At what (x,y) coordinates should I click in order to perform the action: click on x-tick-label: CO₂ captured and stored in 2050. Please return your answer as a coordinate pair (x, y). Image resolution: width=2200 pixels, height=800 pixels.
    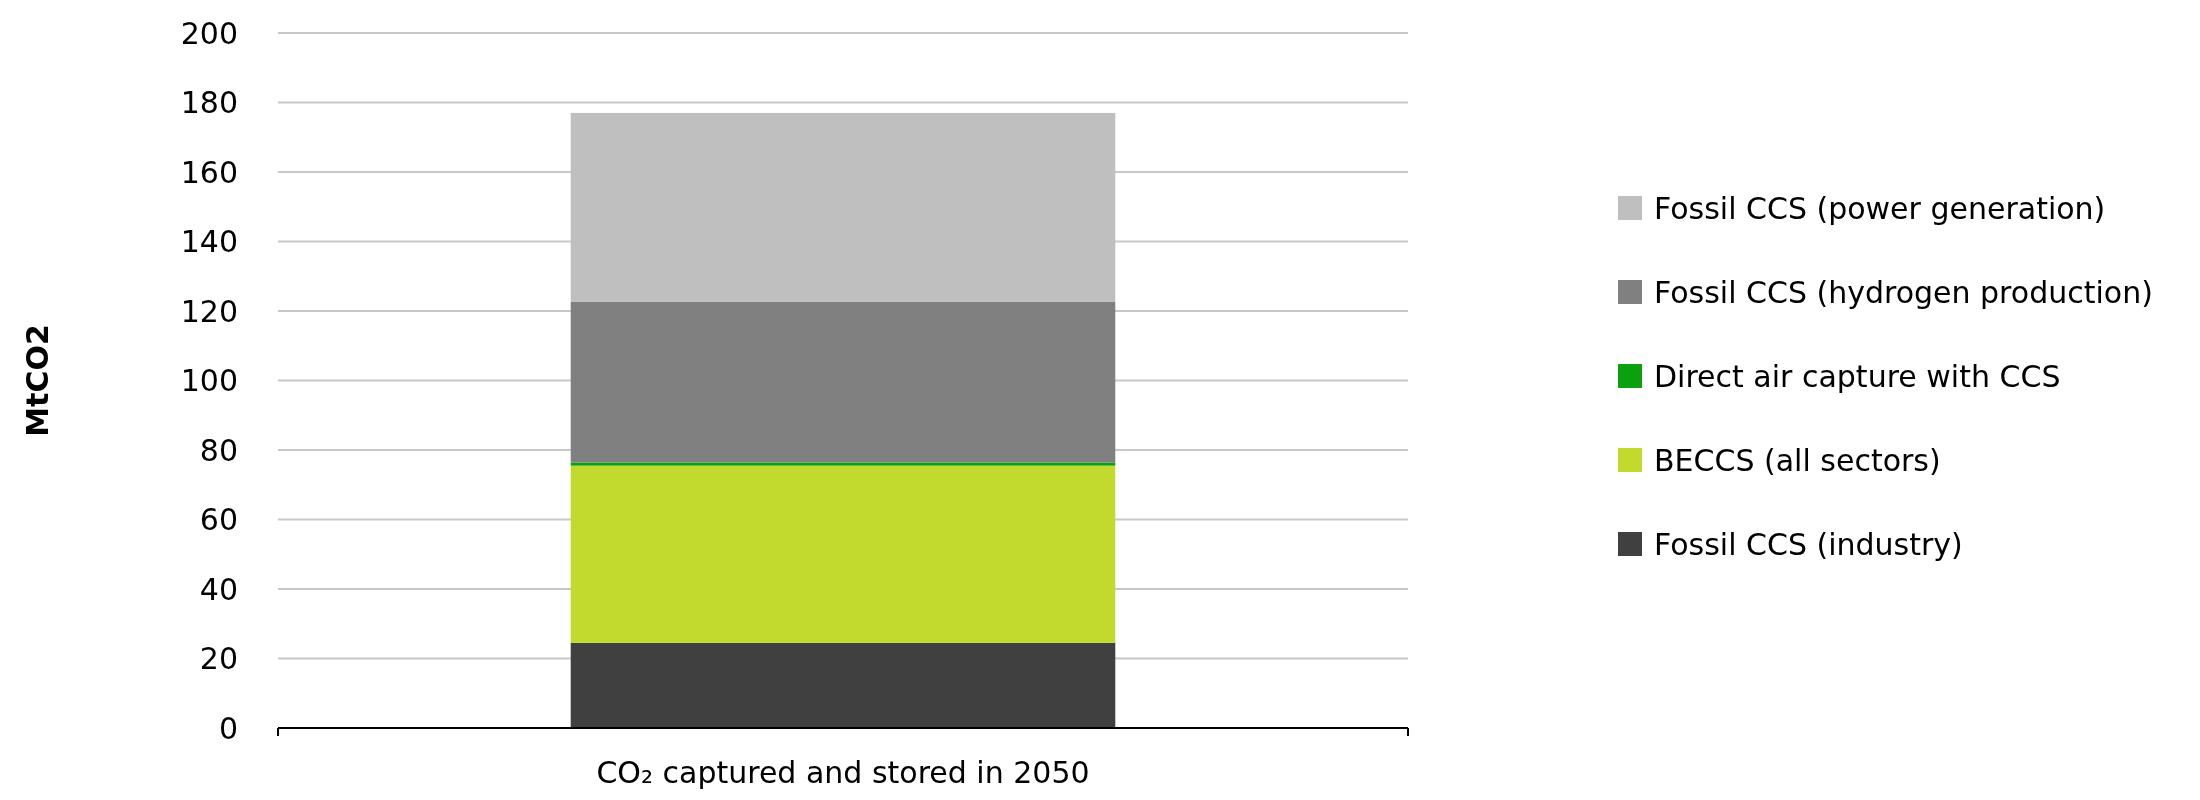
    Looking at the image, I should click on (843, 772).